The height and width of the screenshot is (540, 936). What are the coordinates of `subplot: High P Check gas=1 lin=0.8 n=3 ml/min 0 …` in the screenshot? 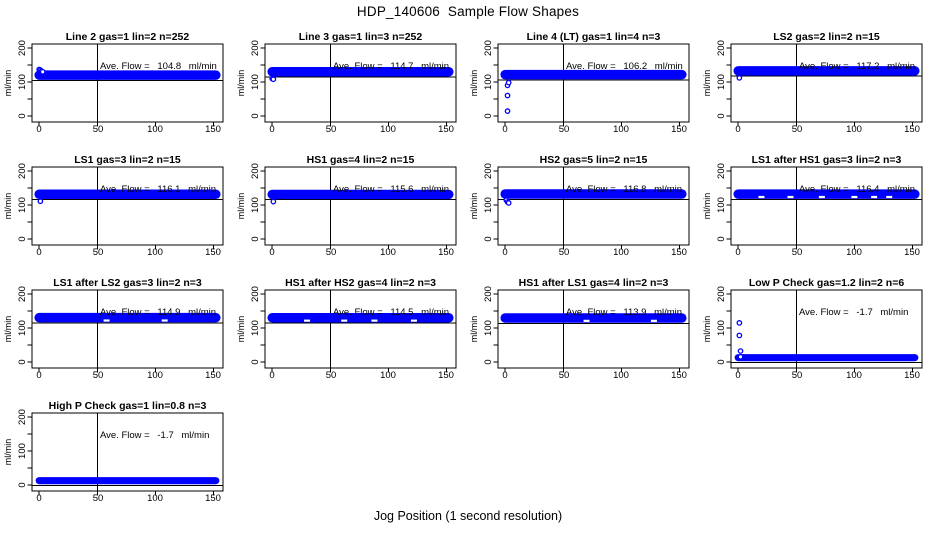 It's located at (116, 460).